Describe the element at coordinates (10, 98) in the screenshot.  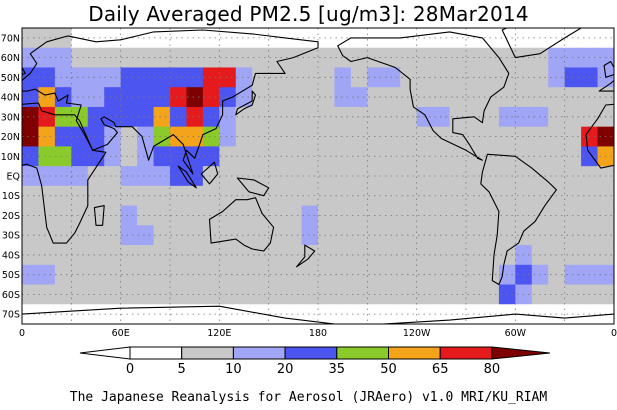
I see `lat-tick-label: 40N` at that location.